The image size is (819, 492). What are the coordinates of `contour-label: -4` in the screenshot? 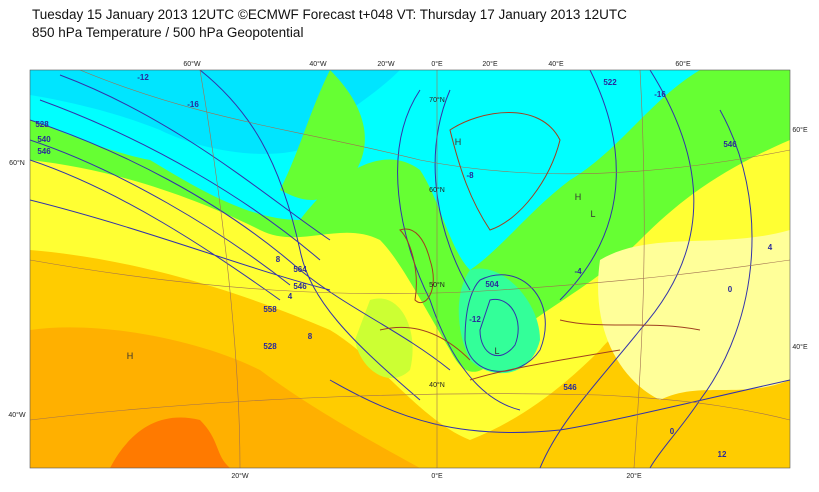 It's located at (578, 271).